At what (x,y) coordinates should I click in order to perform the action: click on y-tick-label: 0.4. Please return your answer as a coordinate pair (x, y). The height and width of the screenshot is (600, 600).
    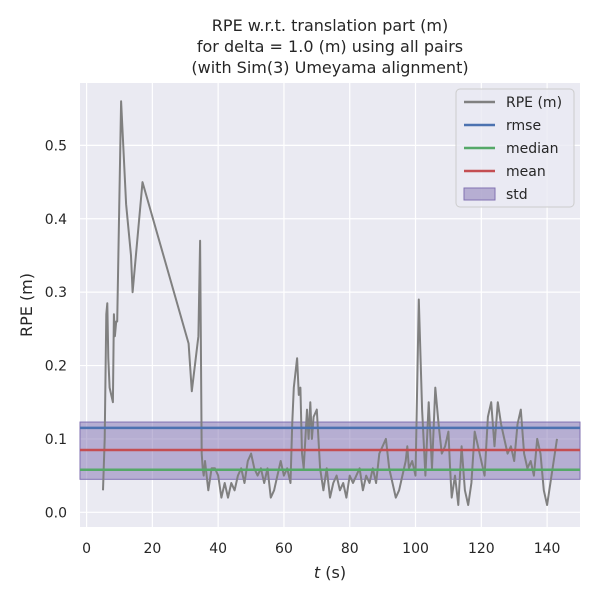
    Looking at the image, I should click on (56, 220).